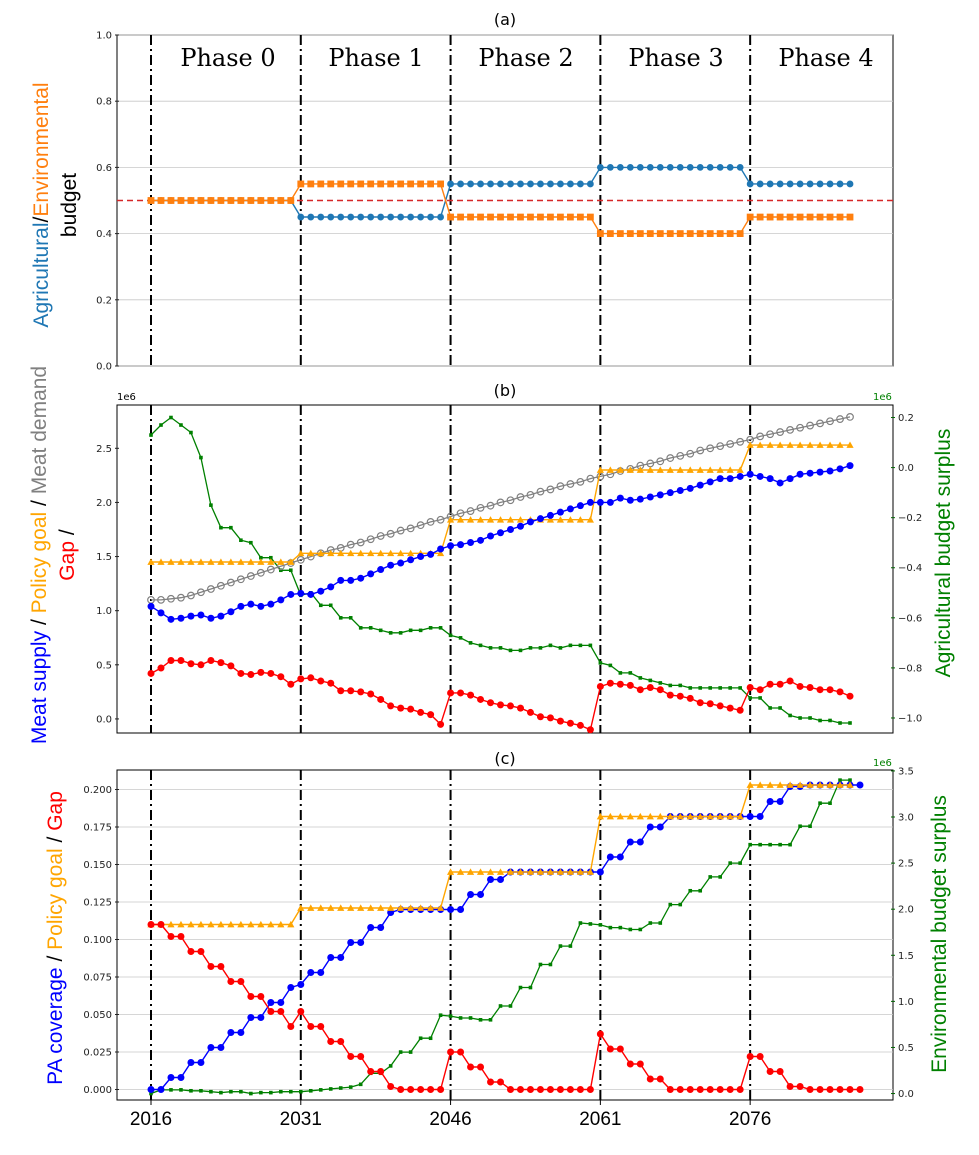  What do you see at coordinates (104, 665) in the screenshot?
I see `panel-b-y-tick-label: 0.5` at bounding box center [104, 665].